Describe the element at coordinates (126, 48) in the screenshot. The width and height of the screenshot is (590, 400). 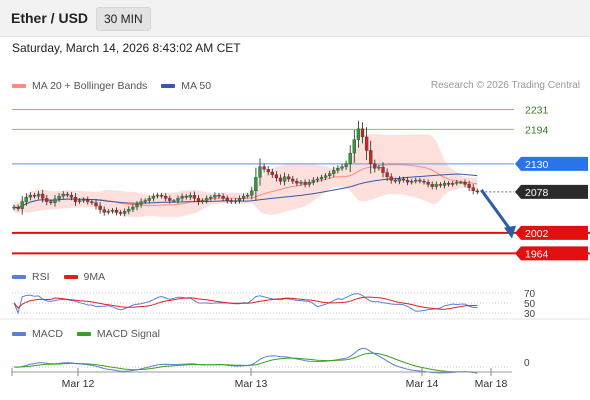
I see `chart-datetime: Saturday, March 14, 2026 8:43:02 AM CET` at that location.